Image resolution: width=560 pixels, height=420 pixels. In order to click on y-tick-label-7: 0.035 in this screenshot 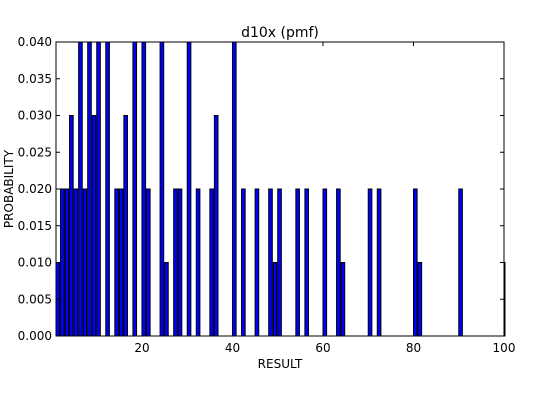, I will do `click(35, 79)`.